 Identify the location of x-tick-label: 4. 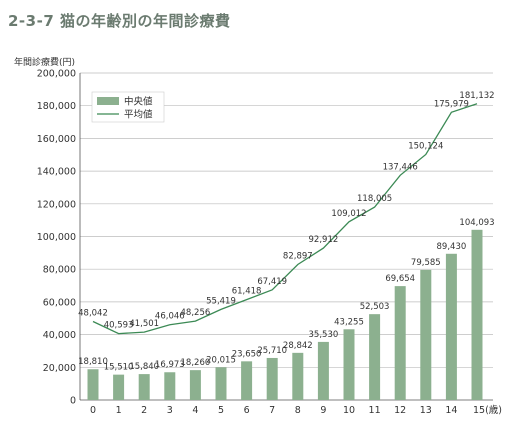
(195, 410).